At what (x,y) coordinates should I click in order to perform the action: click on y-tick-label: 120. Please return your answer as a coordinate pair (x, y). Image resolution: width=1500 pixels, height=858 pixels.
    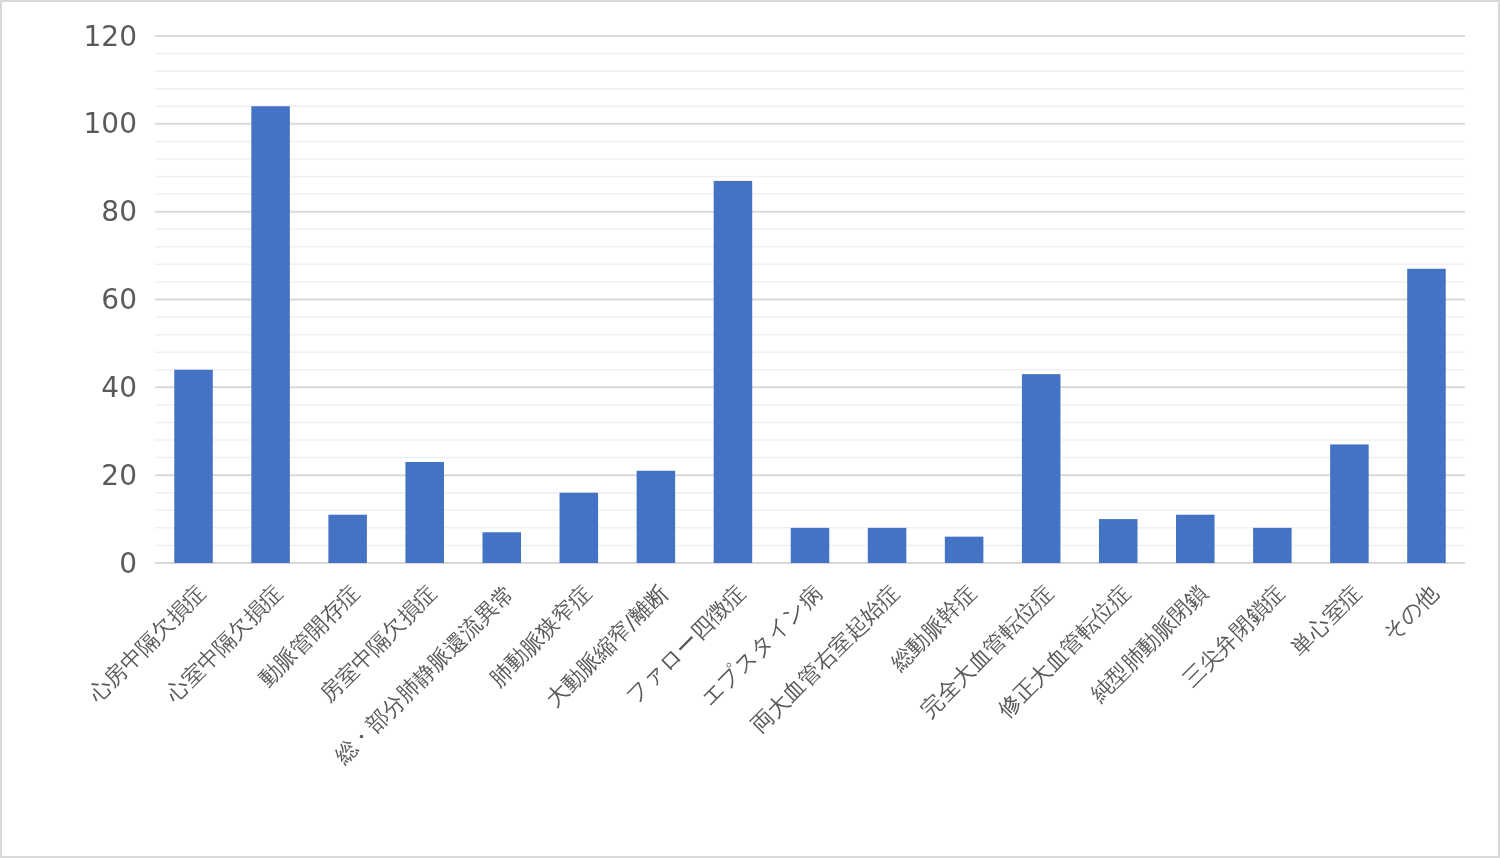
    Looking at the image, I should click on (110, 36).